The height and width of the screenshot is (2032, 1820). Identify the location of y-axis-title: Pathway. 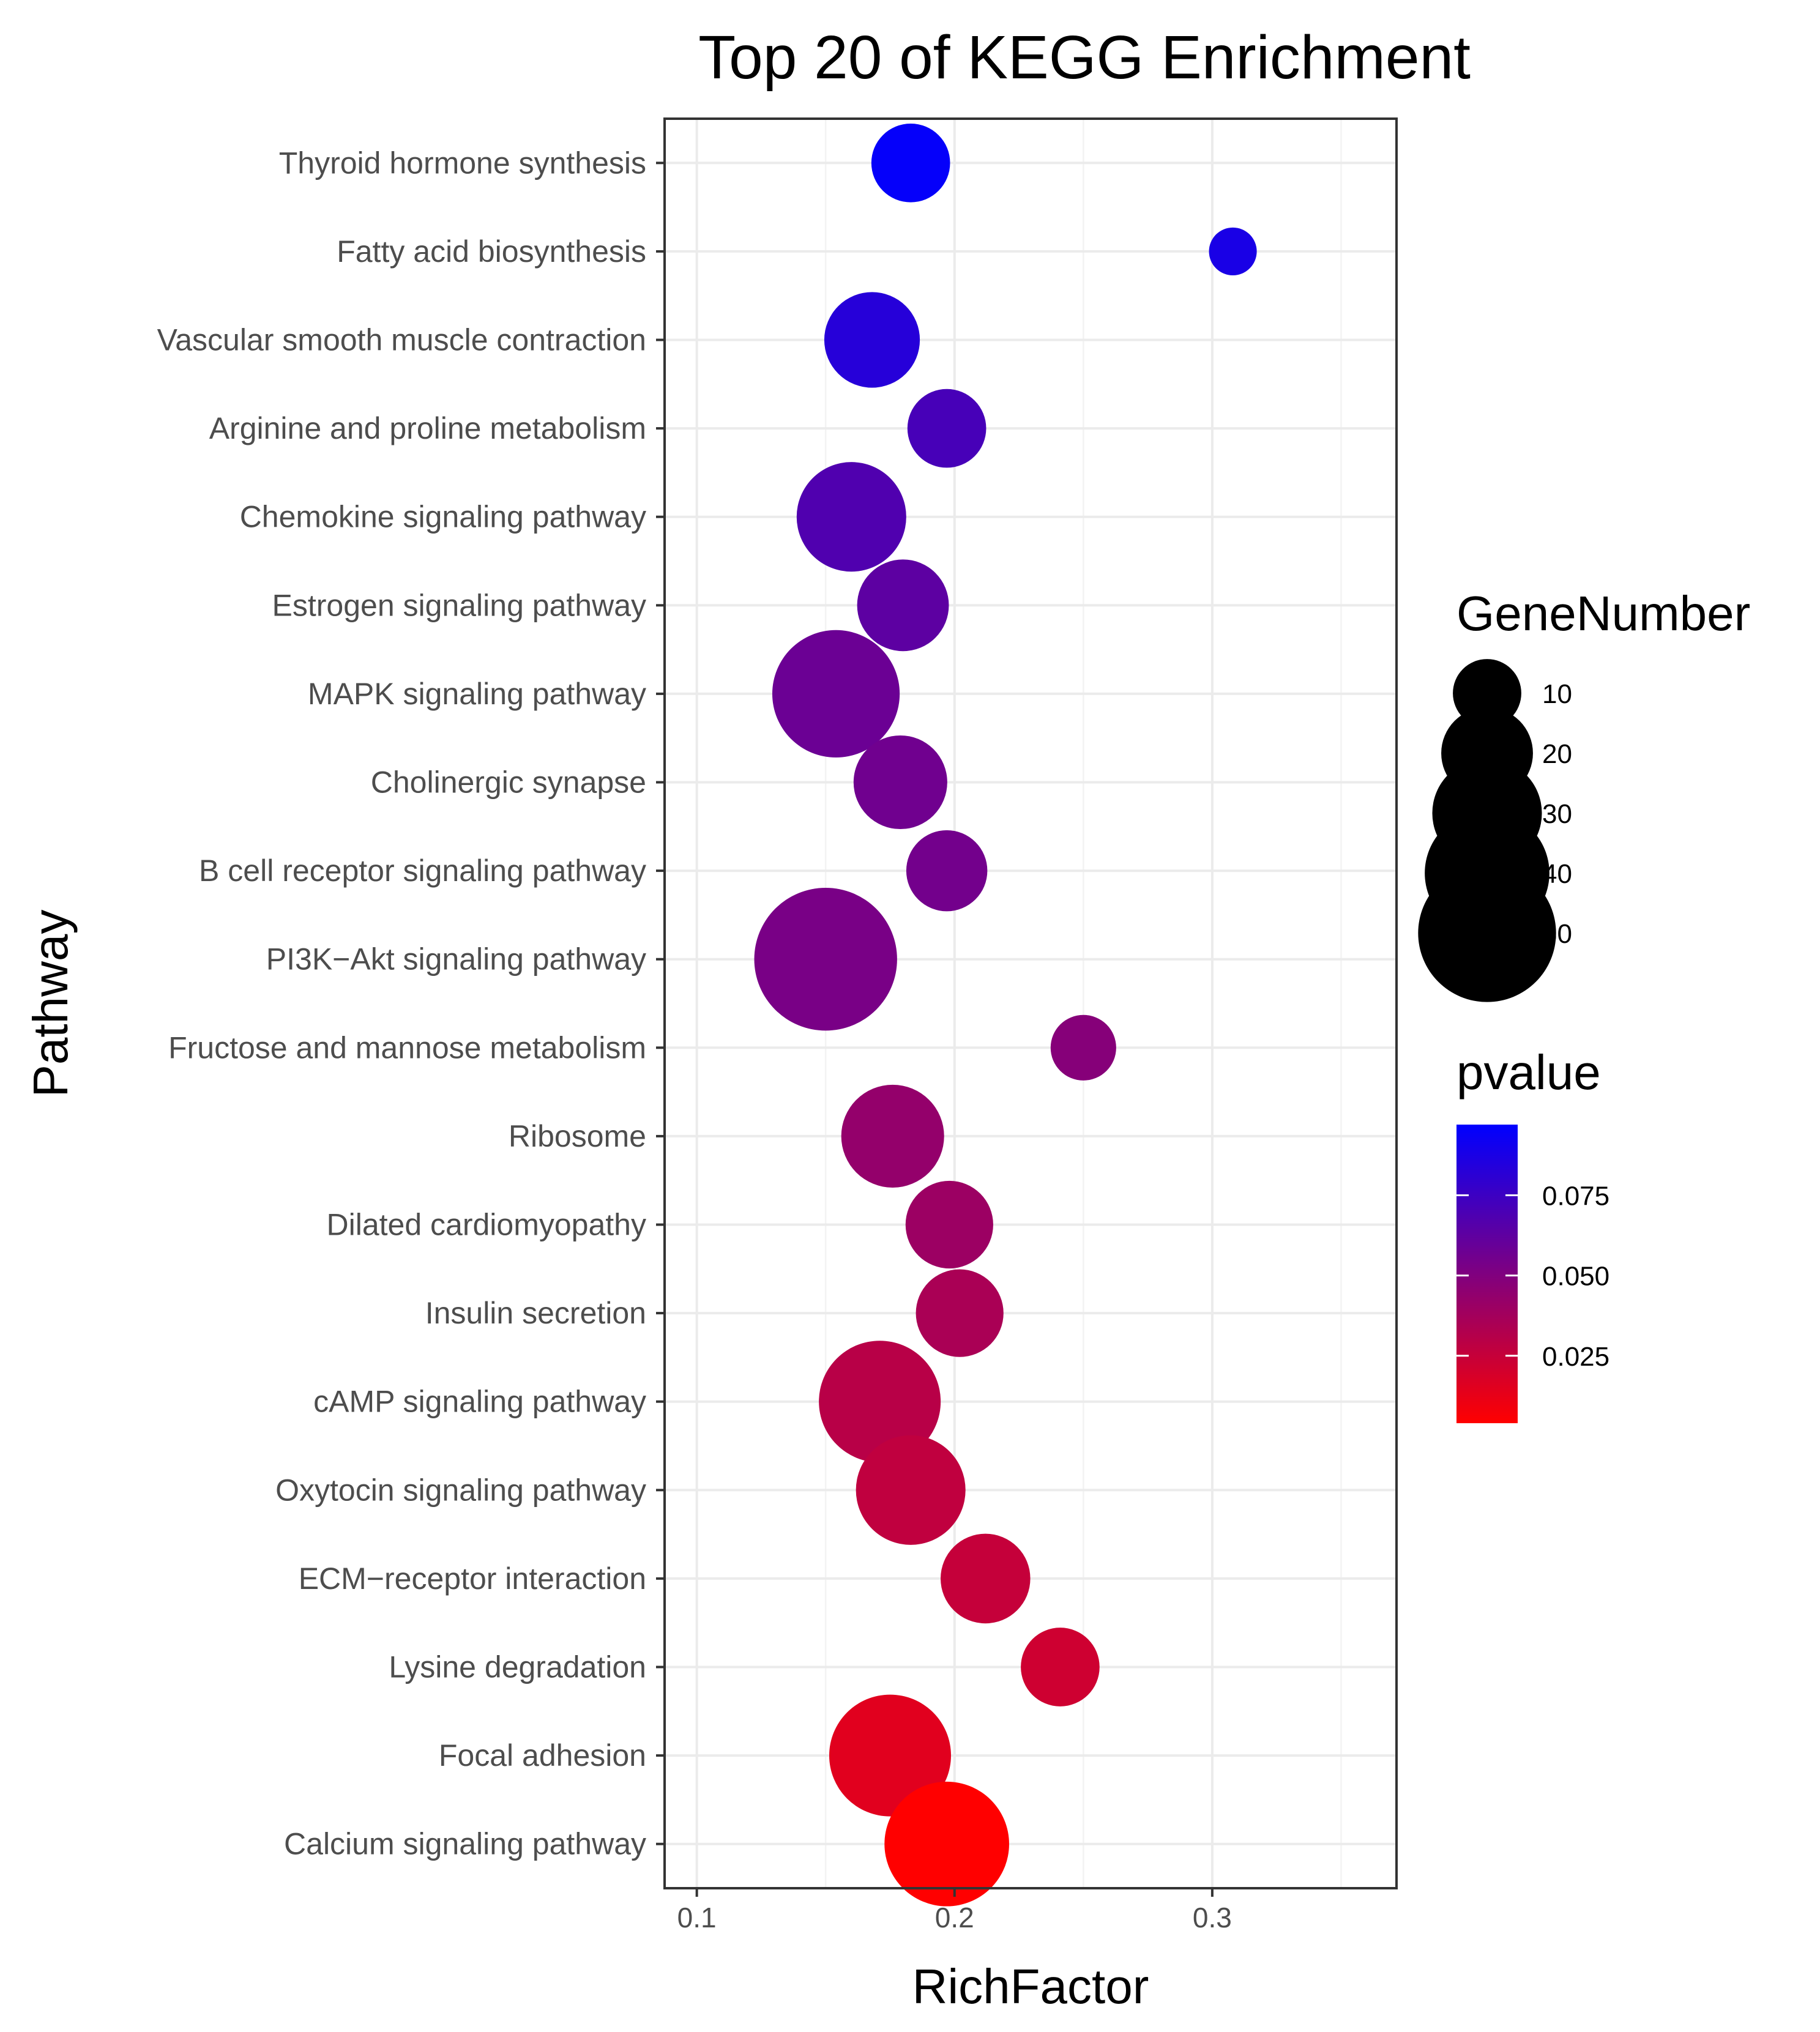
(50, 1004).